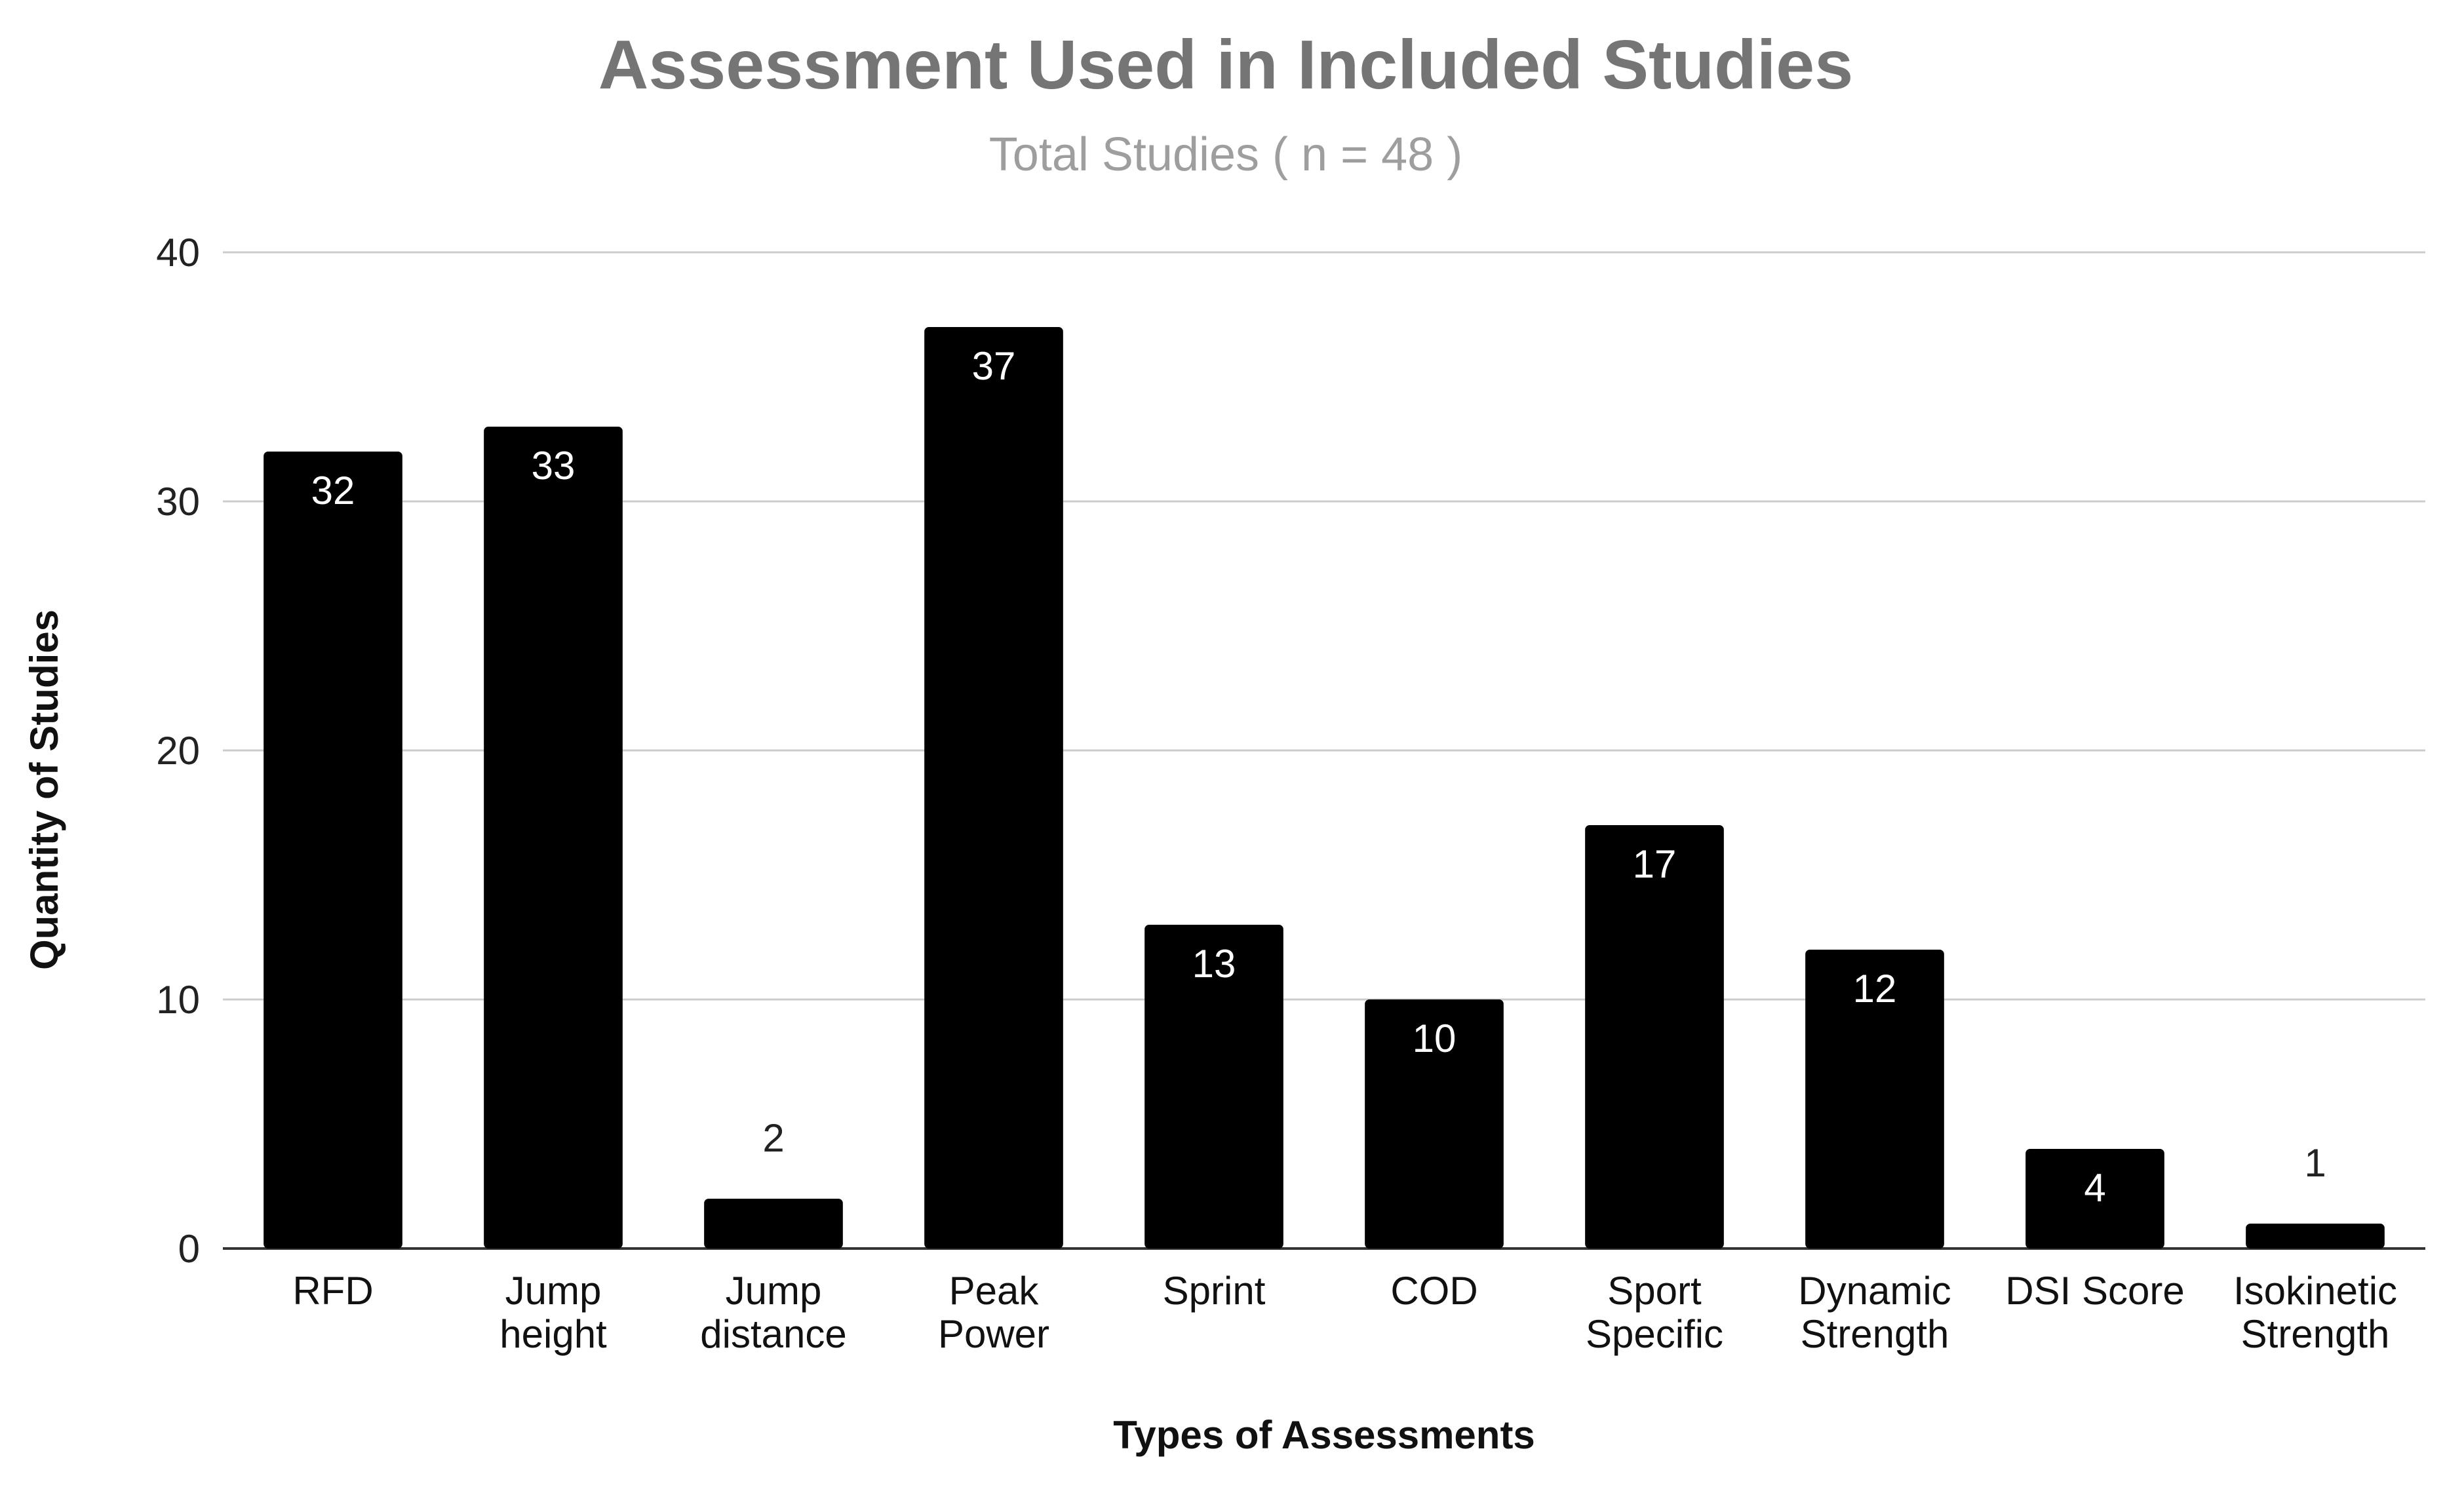 The image size is (2464, 1491). Describe the element at coordinates (1654, 1334) in the screenshot. I see `x-category-label-line: Specific` at that location.